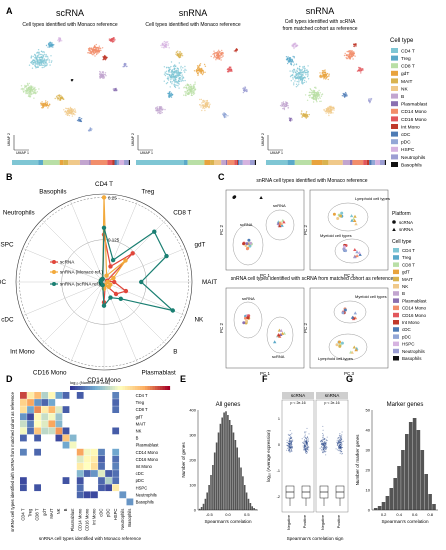 The width and height of the screenshot is (446, 550). I want to click on pca-xlabel: PC 3, so click(349, 373).